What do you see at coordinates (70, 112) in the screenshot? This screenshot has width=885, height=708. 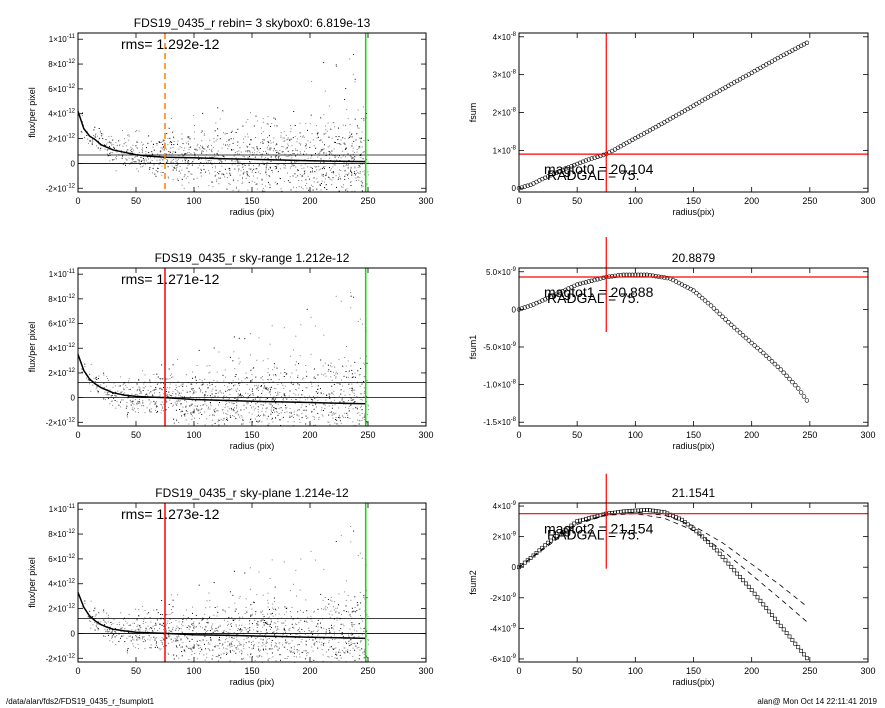 I see `y-tick-exponent: -12` at bounding box center [70, 112].